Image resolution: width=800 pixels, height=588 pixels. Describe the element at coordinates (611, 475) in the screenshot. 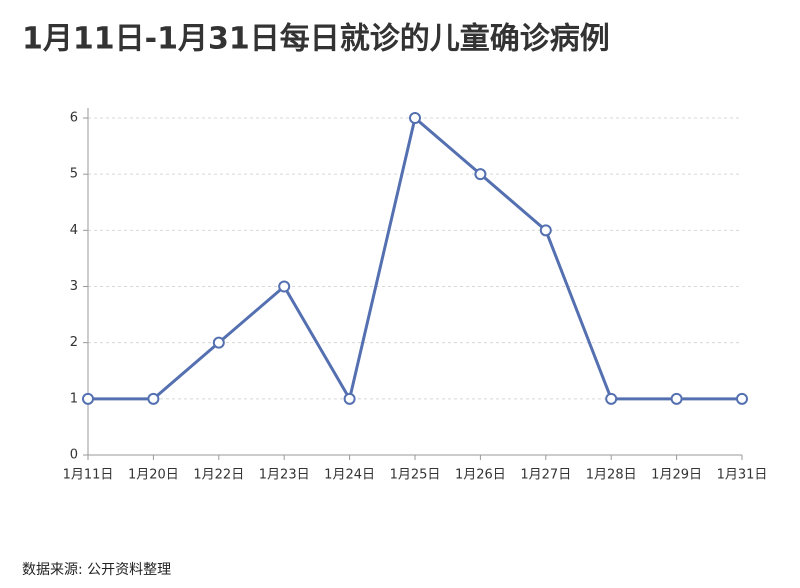

I see `x-tick-label: 1月28日` at that location.